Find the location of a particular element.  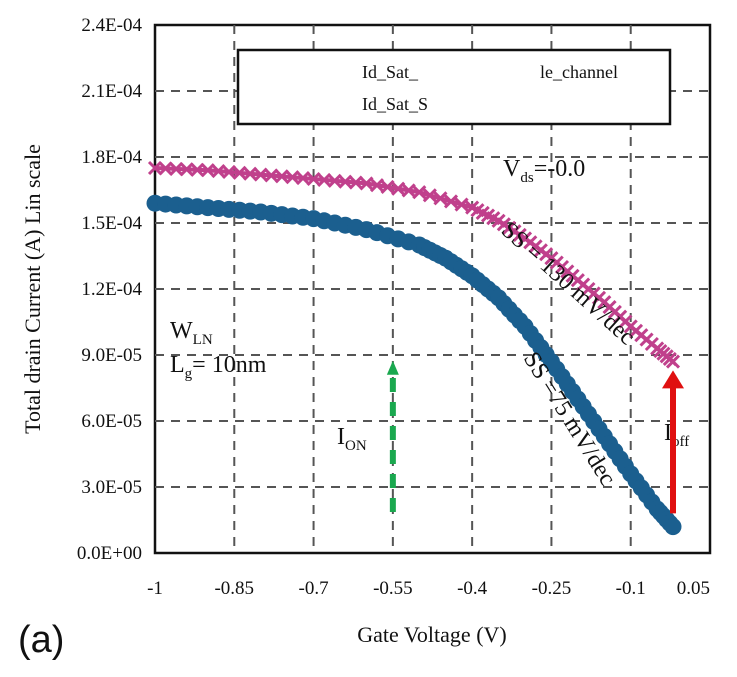

legend-box is located at coordinates (454, 87).